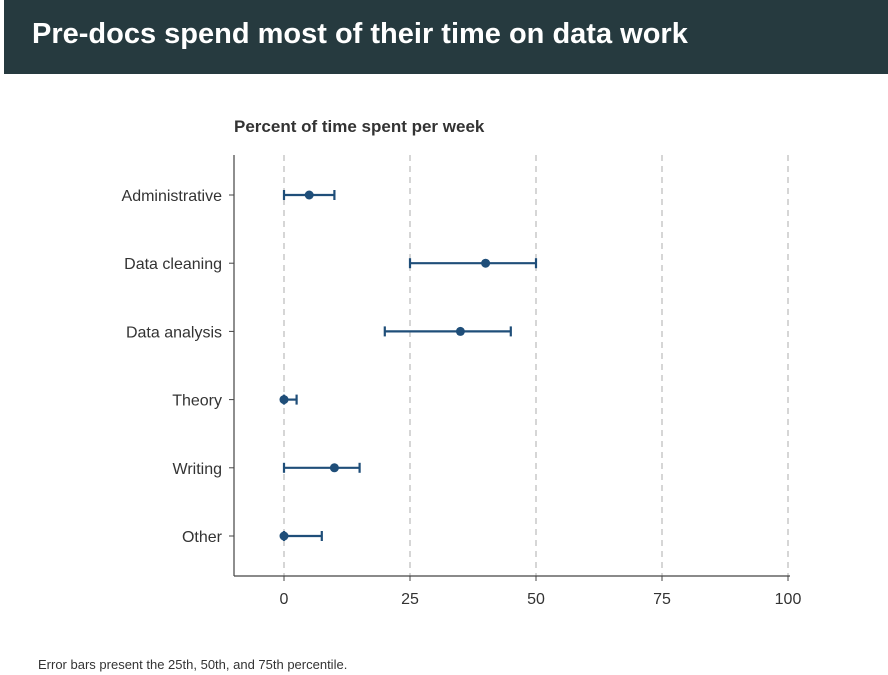  I want to click on x-tick-label-100: 100, so click(788, 599).